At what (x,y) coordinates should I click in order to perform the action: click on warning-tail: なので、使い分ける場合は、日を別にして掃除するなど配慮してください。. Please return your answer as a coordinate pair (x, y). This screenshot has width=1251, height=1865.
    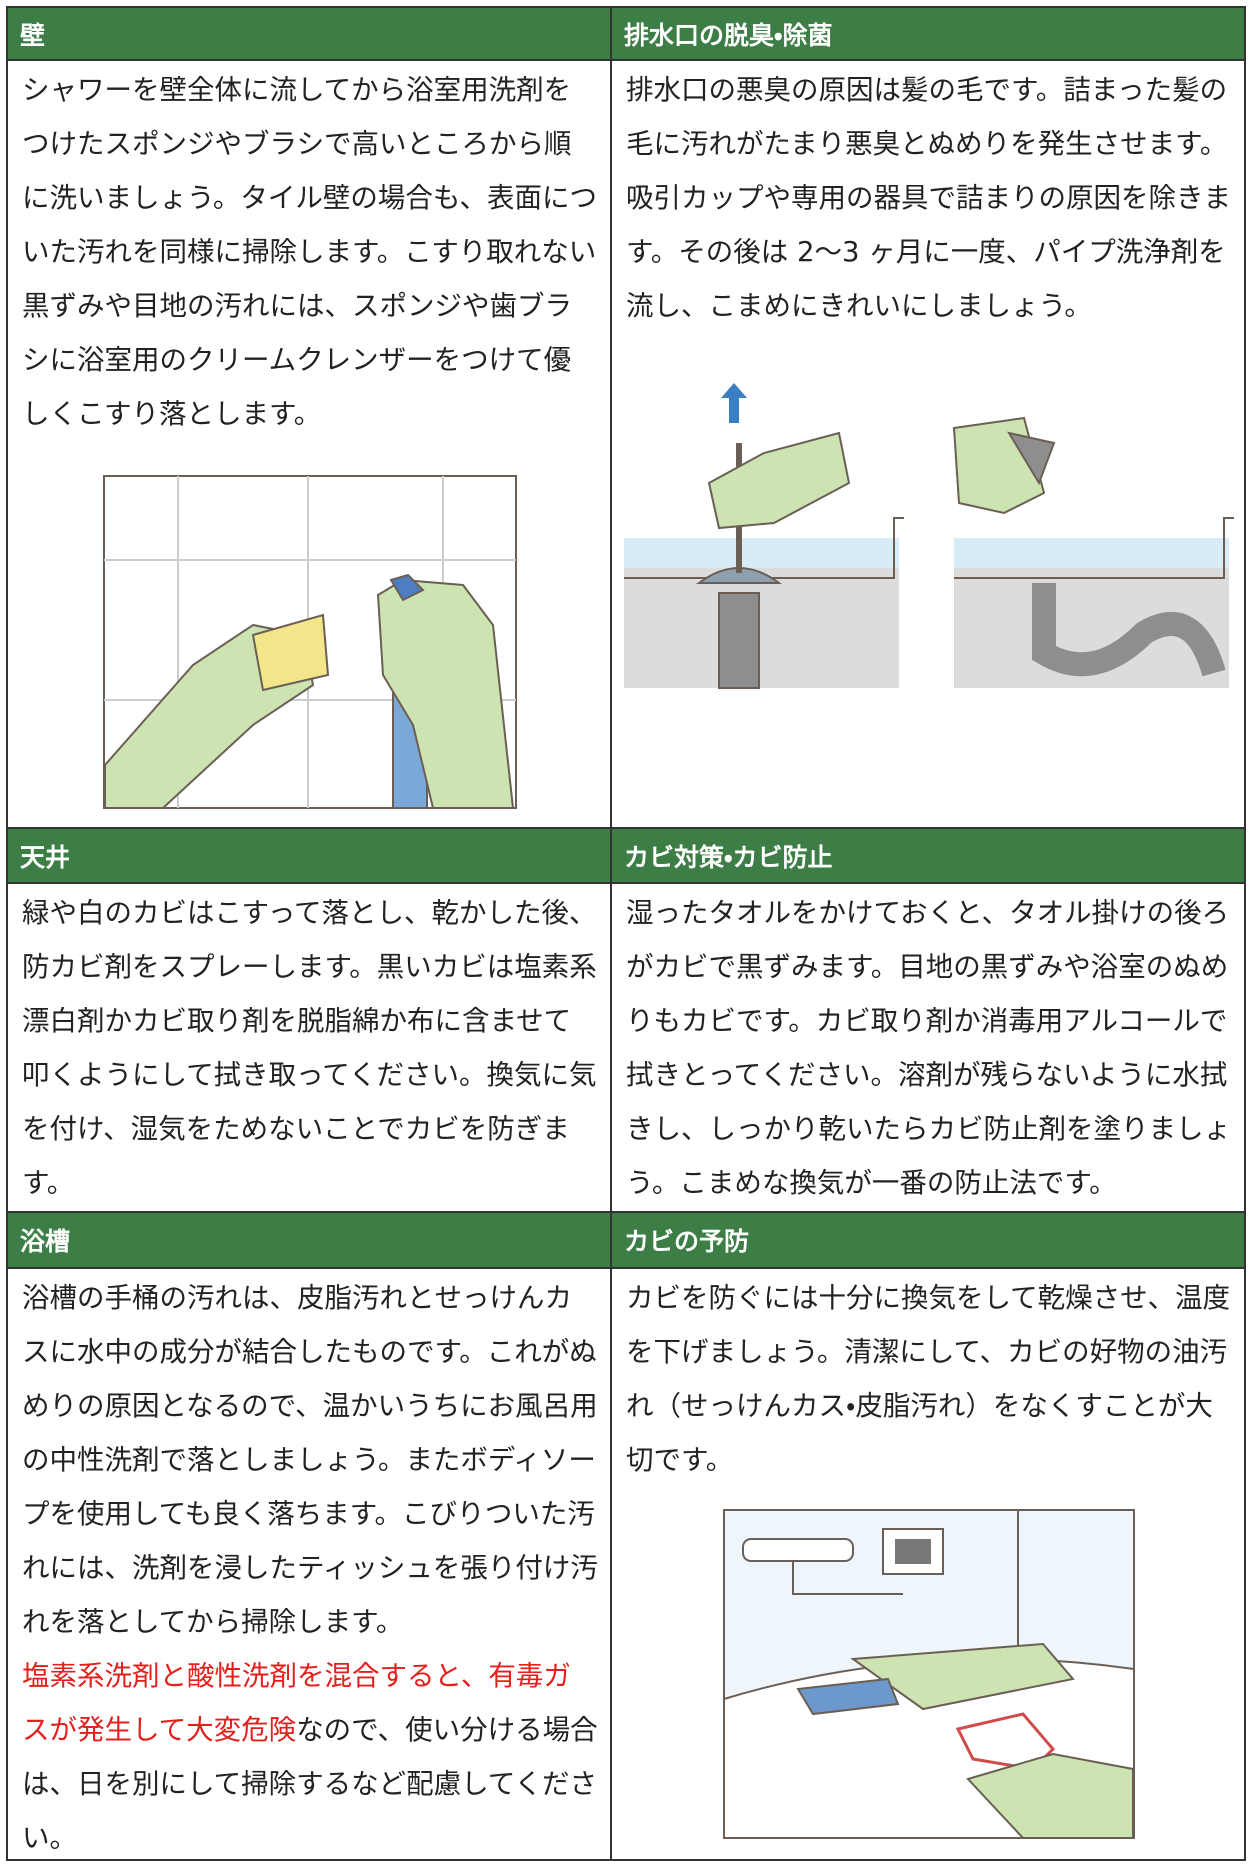
    Looking at the image, I should click on (310, 1784).